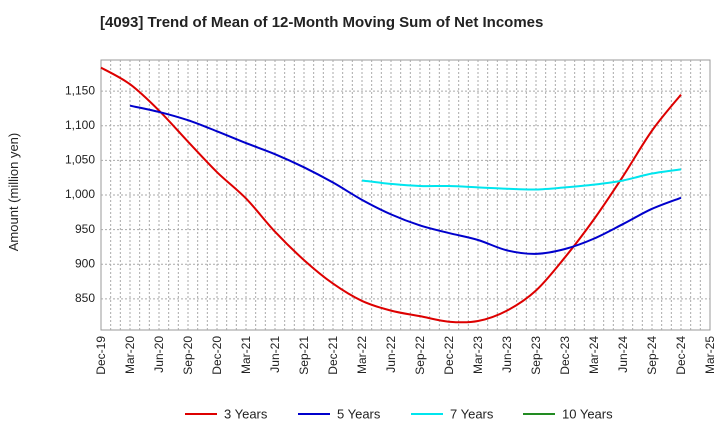  What do you see at coordinates (399, 413) in the screenshot?
I see `legend: 3 Years 5 Years 7 Years 10 Years` at bounding box center [399, 413].